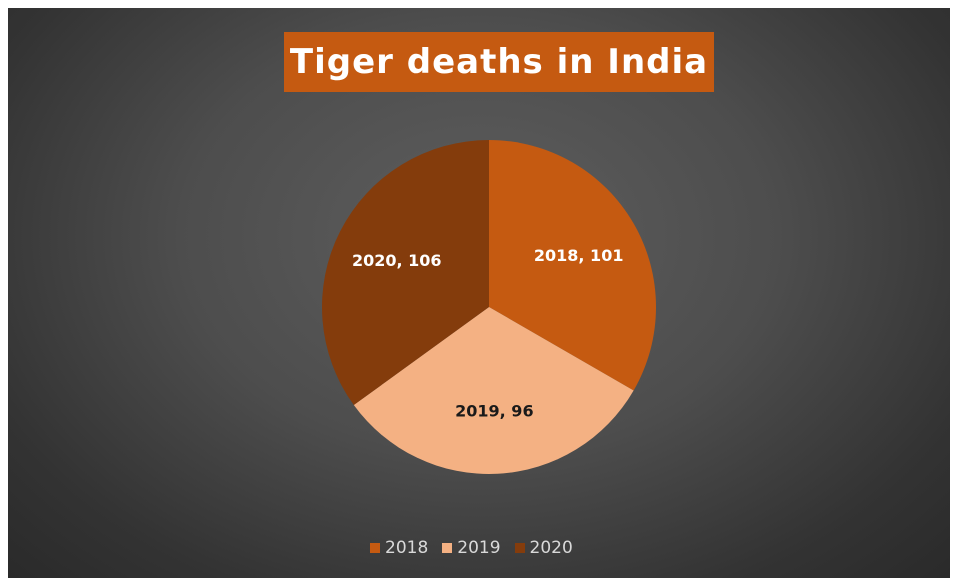  I want to click on legend-label-2020: 2020, so click(551, 548).